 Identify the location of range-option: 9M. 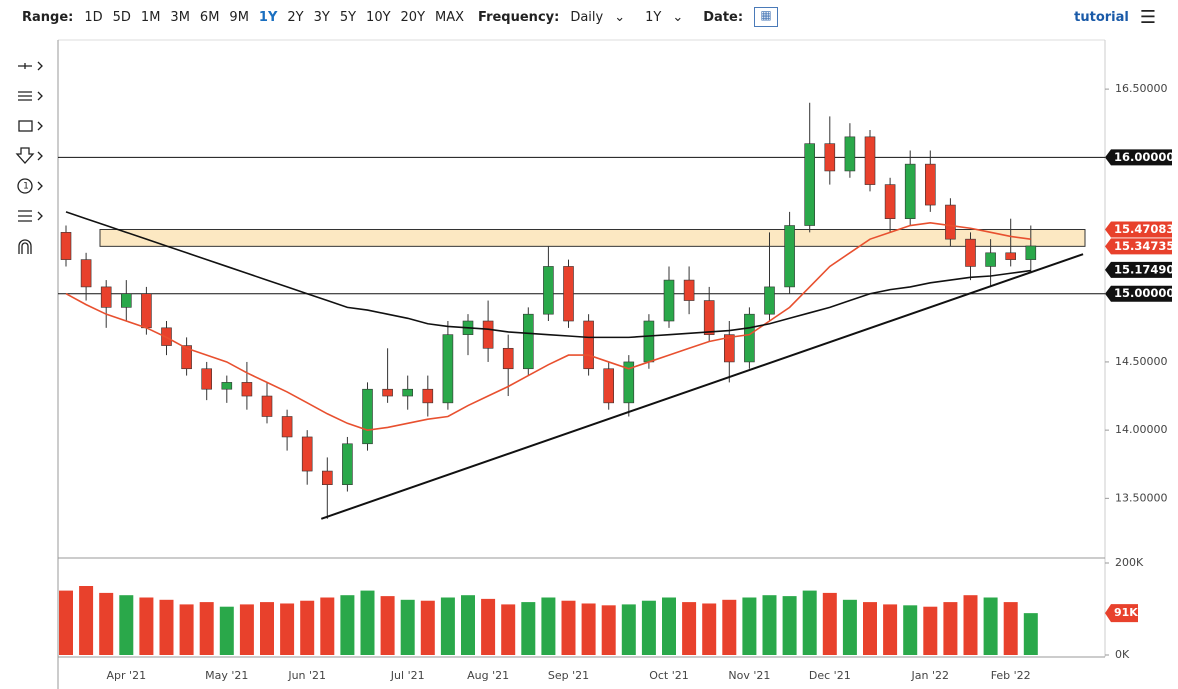
(239, 17).